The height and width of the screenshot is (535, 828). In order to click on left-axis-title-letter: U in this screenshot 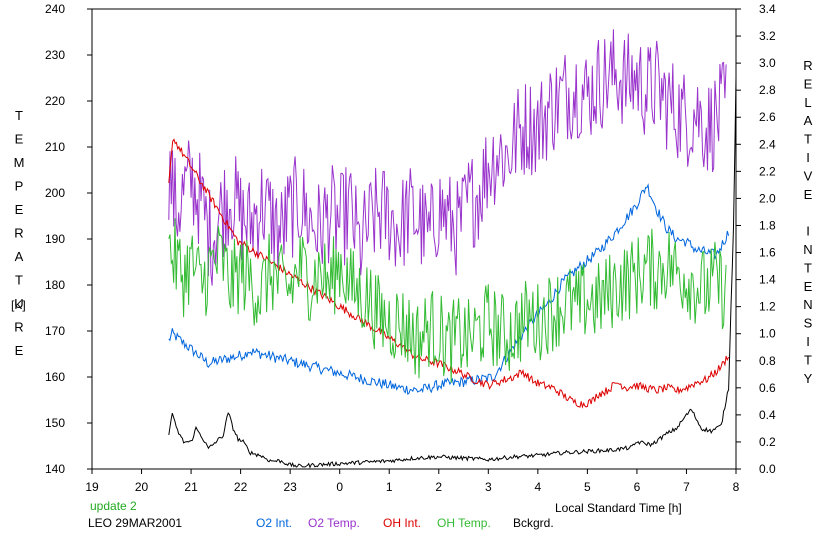, I will do `click(18, 303)`.